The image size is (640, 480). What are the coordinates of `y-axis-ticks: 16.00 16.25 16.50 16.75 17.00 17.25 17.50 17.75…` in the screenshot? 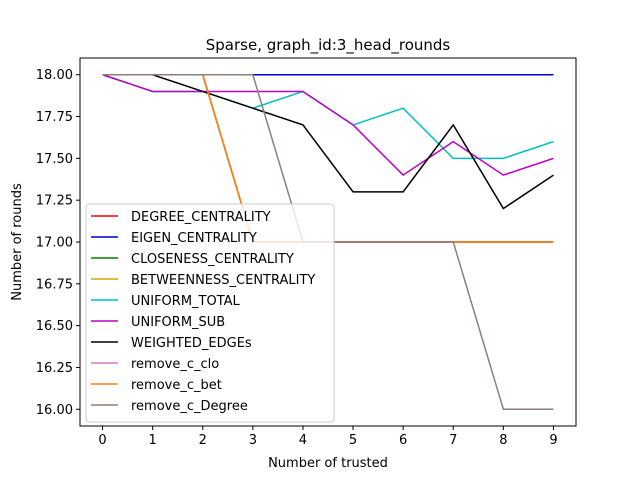 It's located at (58, 243).